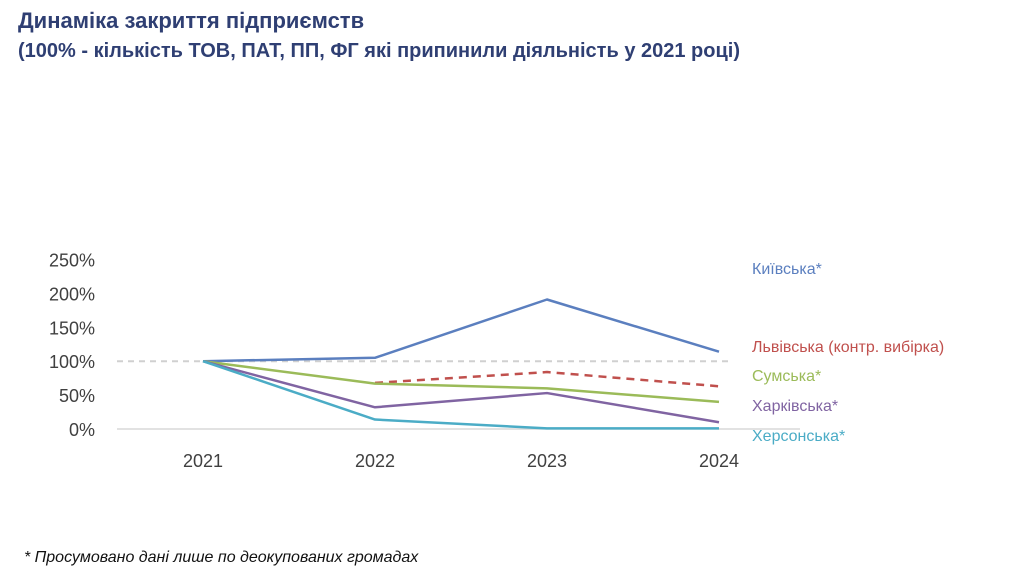 The height and width of the screenshot is (581, 1024). Describe the element at coordinates (786, 376) in the screenshot. I see `series-label: Сумська*` at that location.